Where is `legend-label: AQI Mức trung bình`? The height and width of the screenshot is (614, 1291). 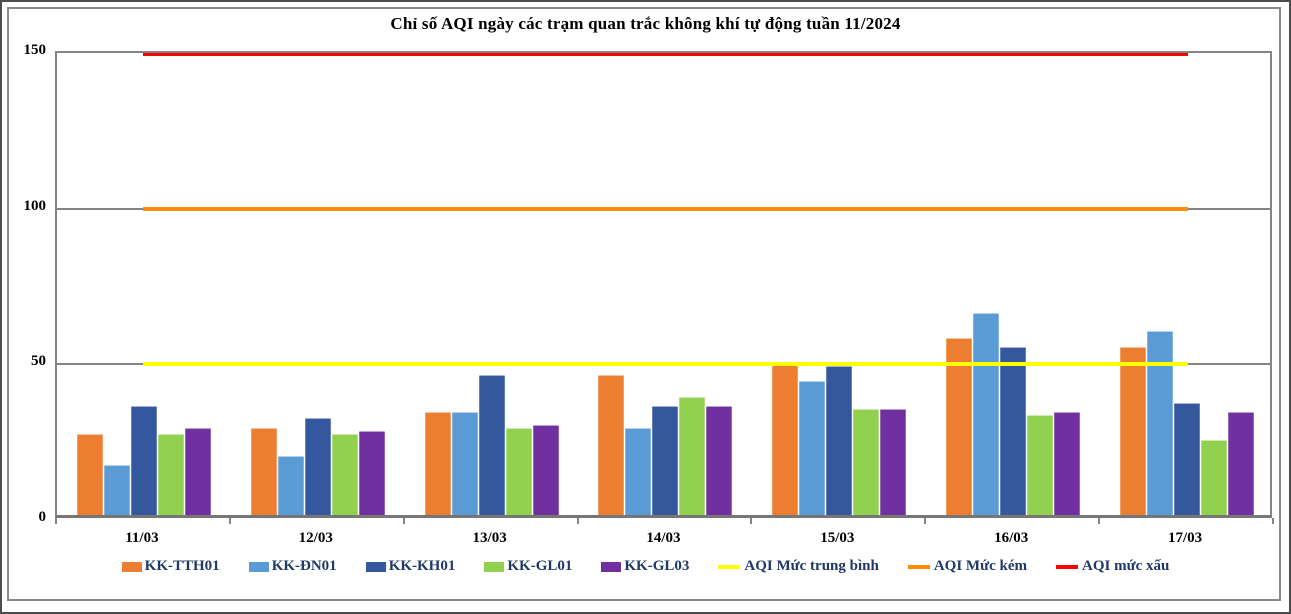
legend-label: AQI Mức trung bình is located at coordinates (811, 566).